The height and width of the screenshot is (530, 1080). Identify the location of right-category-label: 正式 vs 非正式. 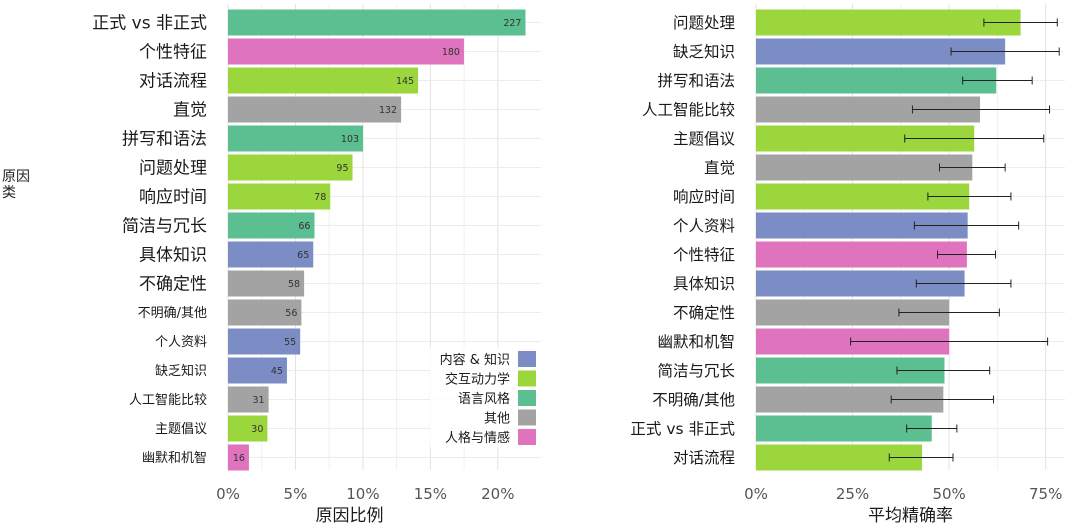
(682, 429).